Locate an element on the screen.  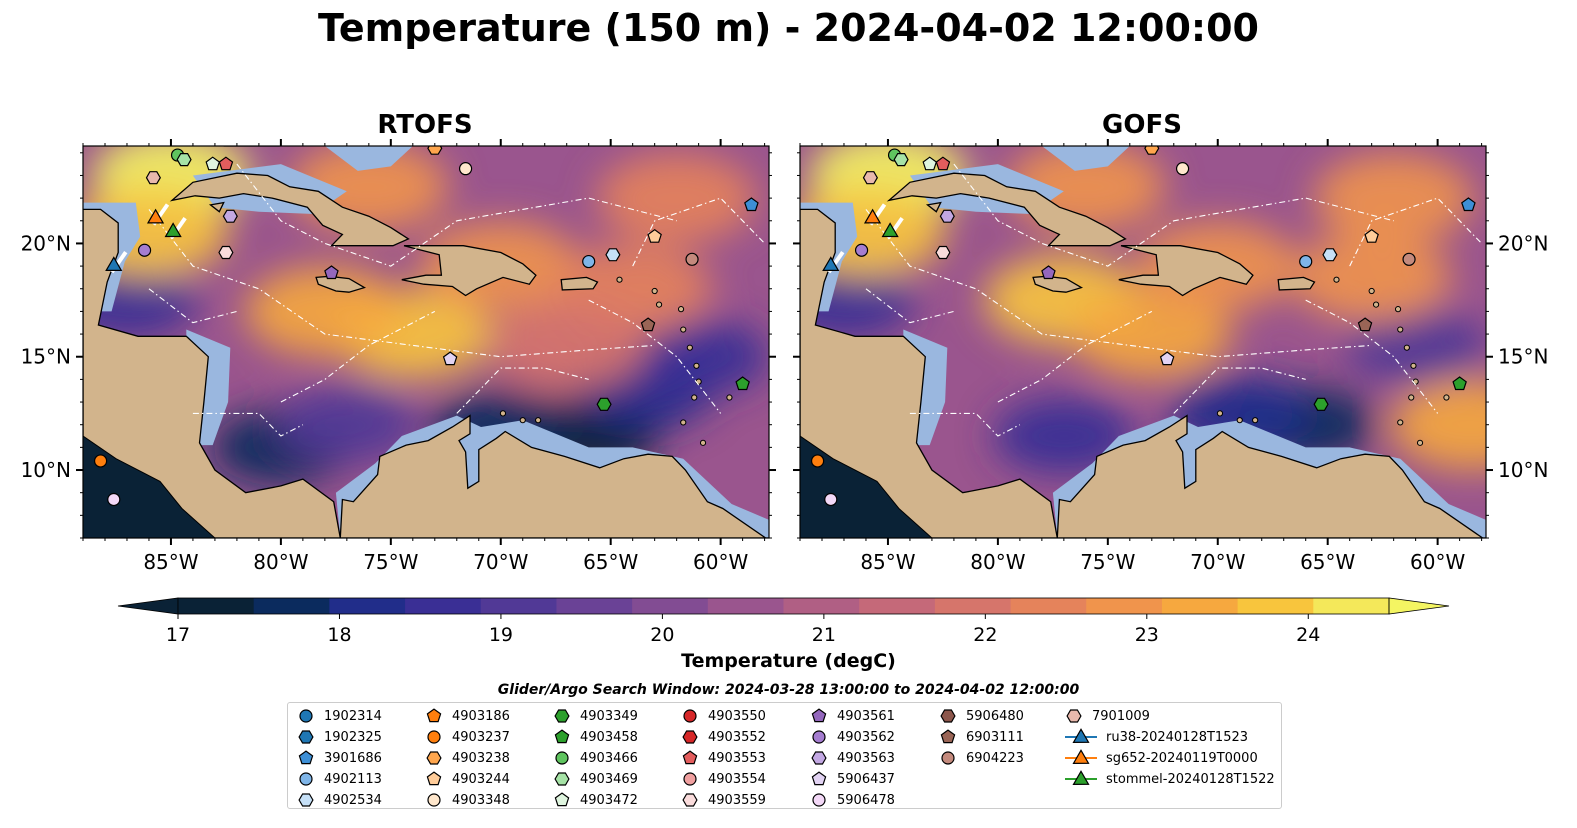
colorbar-under-arrow is located at coordinates (148, 606).